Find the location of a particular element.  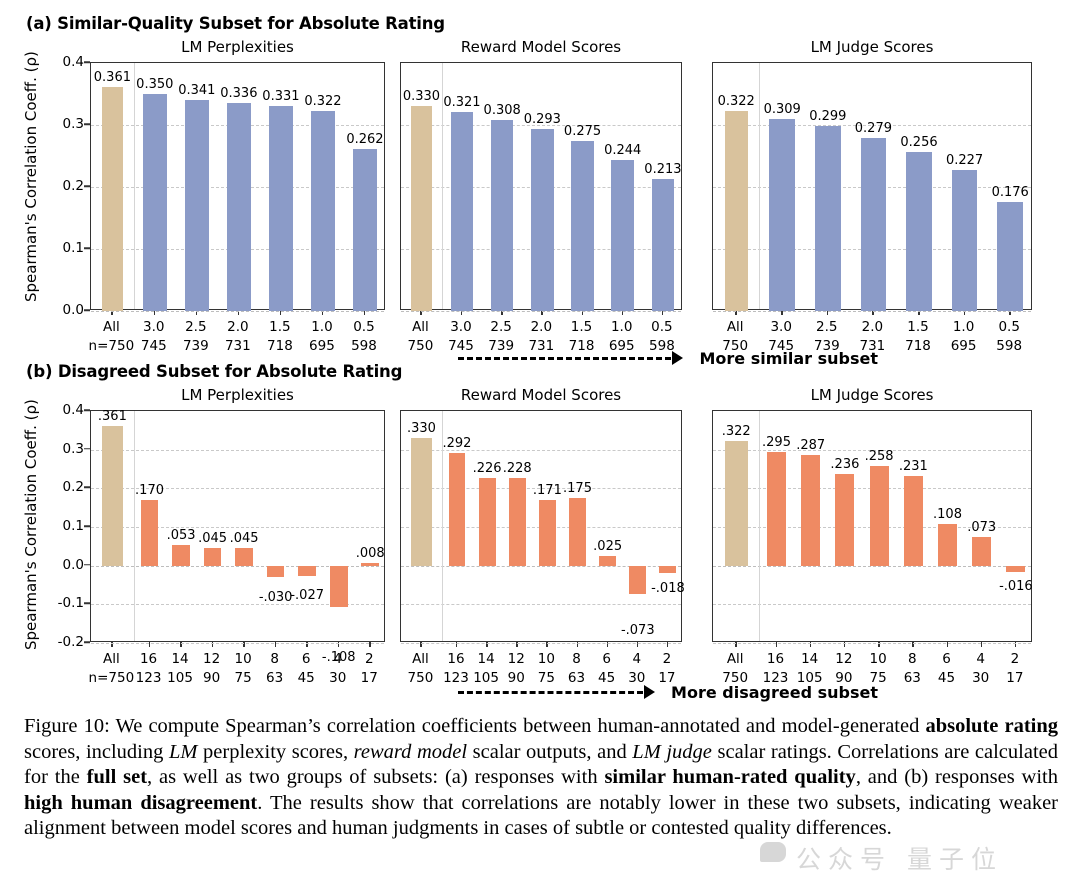

x-tick-primary: 16 is located at coordinates (148, 659).